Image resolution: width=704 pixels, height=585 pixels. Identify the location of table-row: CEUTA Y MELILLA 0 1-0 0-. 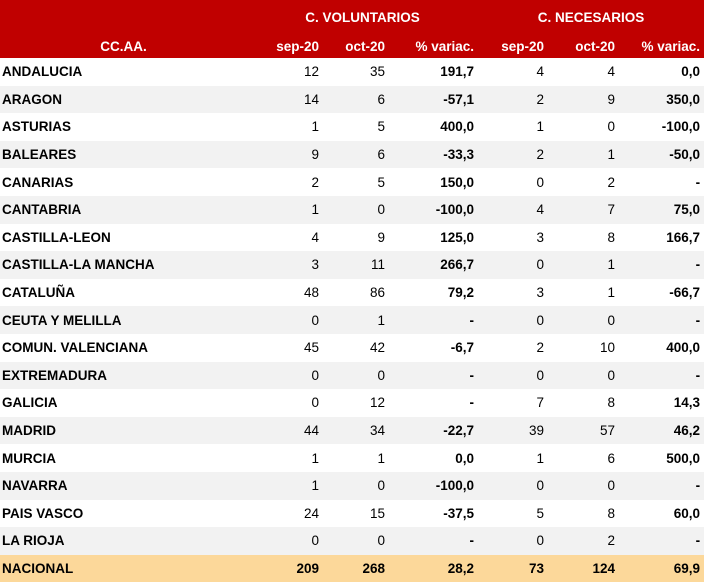
(352, 320).